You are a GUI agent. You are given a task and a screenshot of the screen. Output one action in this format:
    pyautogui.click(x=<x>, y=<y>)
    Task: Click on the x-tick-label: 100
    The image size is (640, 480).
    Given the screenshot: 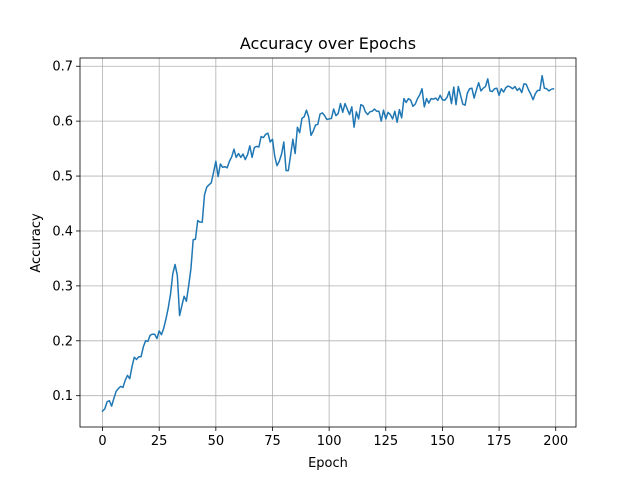 What is the action you would take?
    pyautogui.click(x=329, y=441)
    